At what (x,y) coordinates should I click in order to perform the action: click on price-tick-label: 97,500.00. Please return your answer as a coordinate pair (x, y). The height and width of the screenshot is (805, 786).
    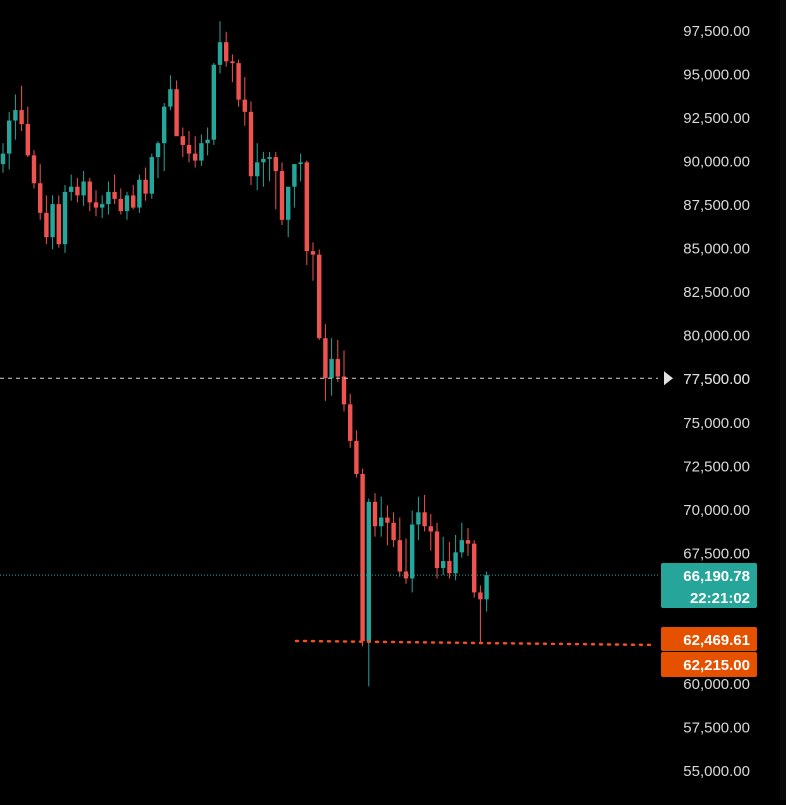
    Looking at the image, I should click on (716, 31).